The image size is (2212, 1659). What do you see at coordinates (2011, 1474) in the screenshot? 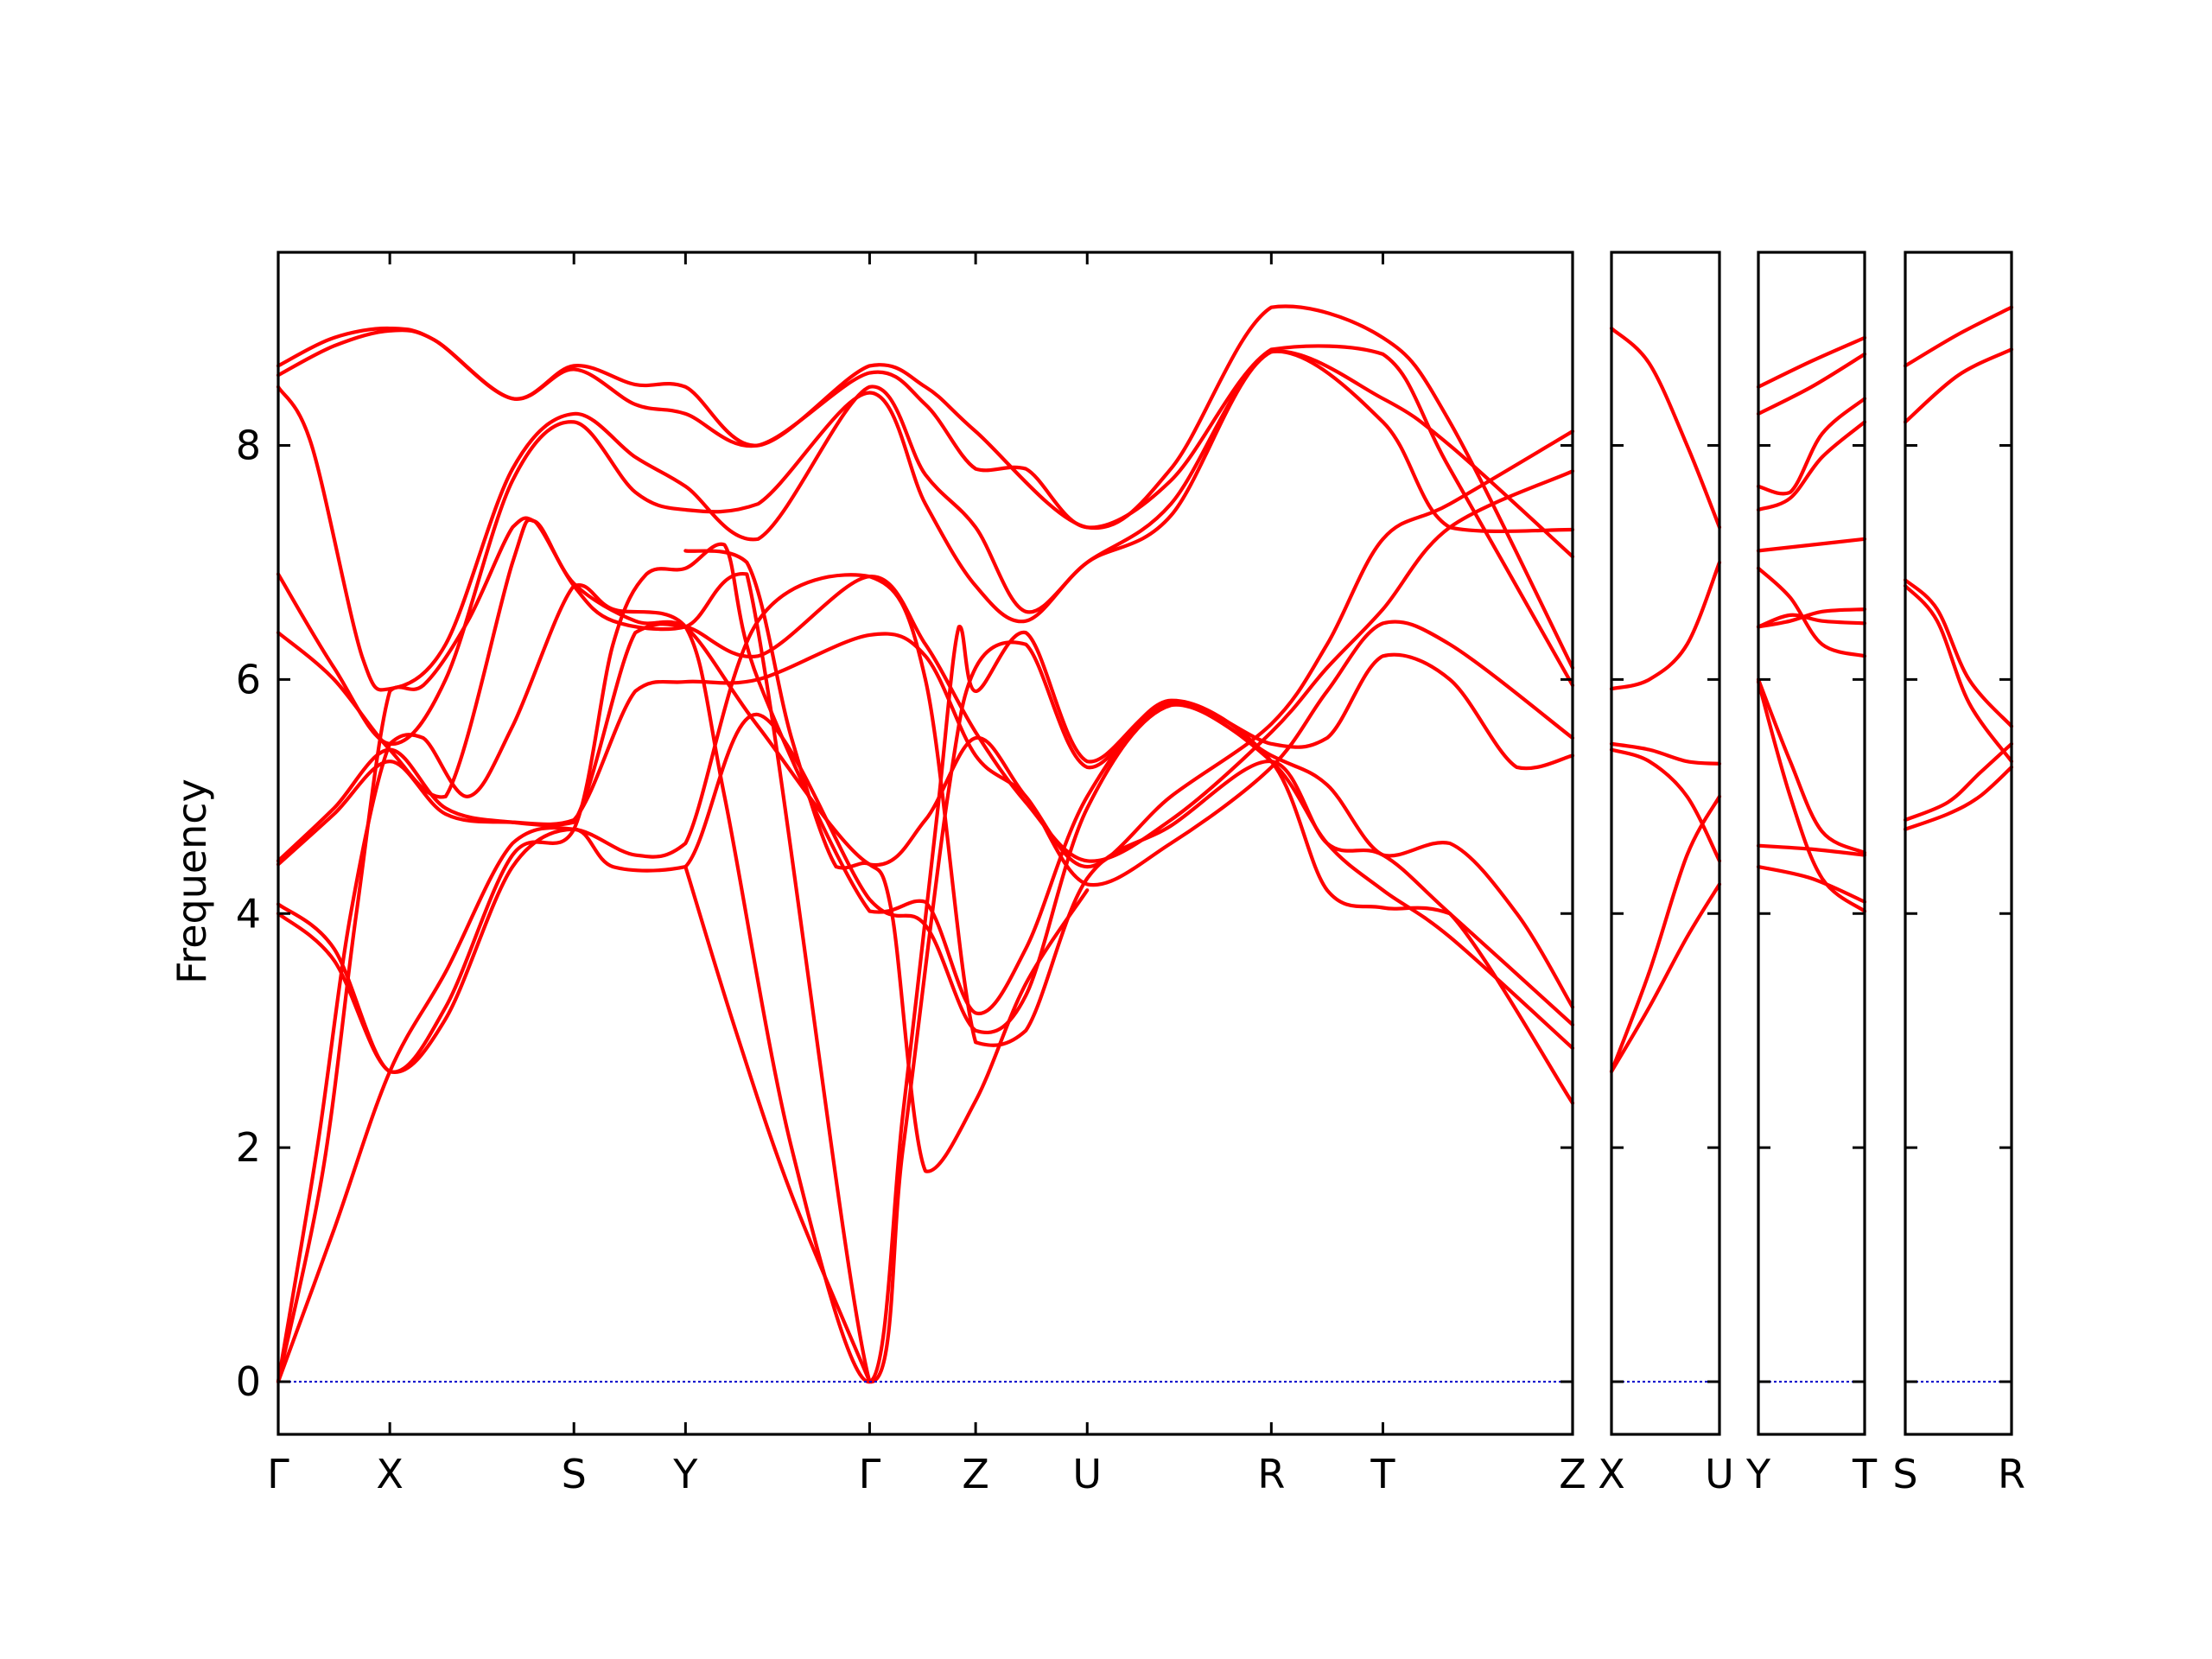
I see `xtick-label-S-R-1: R` at bounding box center [2011, 1474].